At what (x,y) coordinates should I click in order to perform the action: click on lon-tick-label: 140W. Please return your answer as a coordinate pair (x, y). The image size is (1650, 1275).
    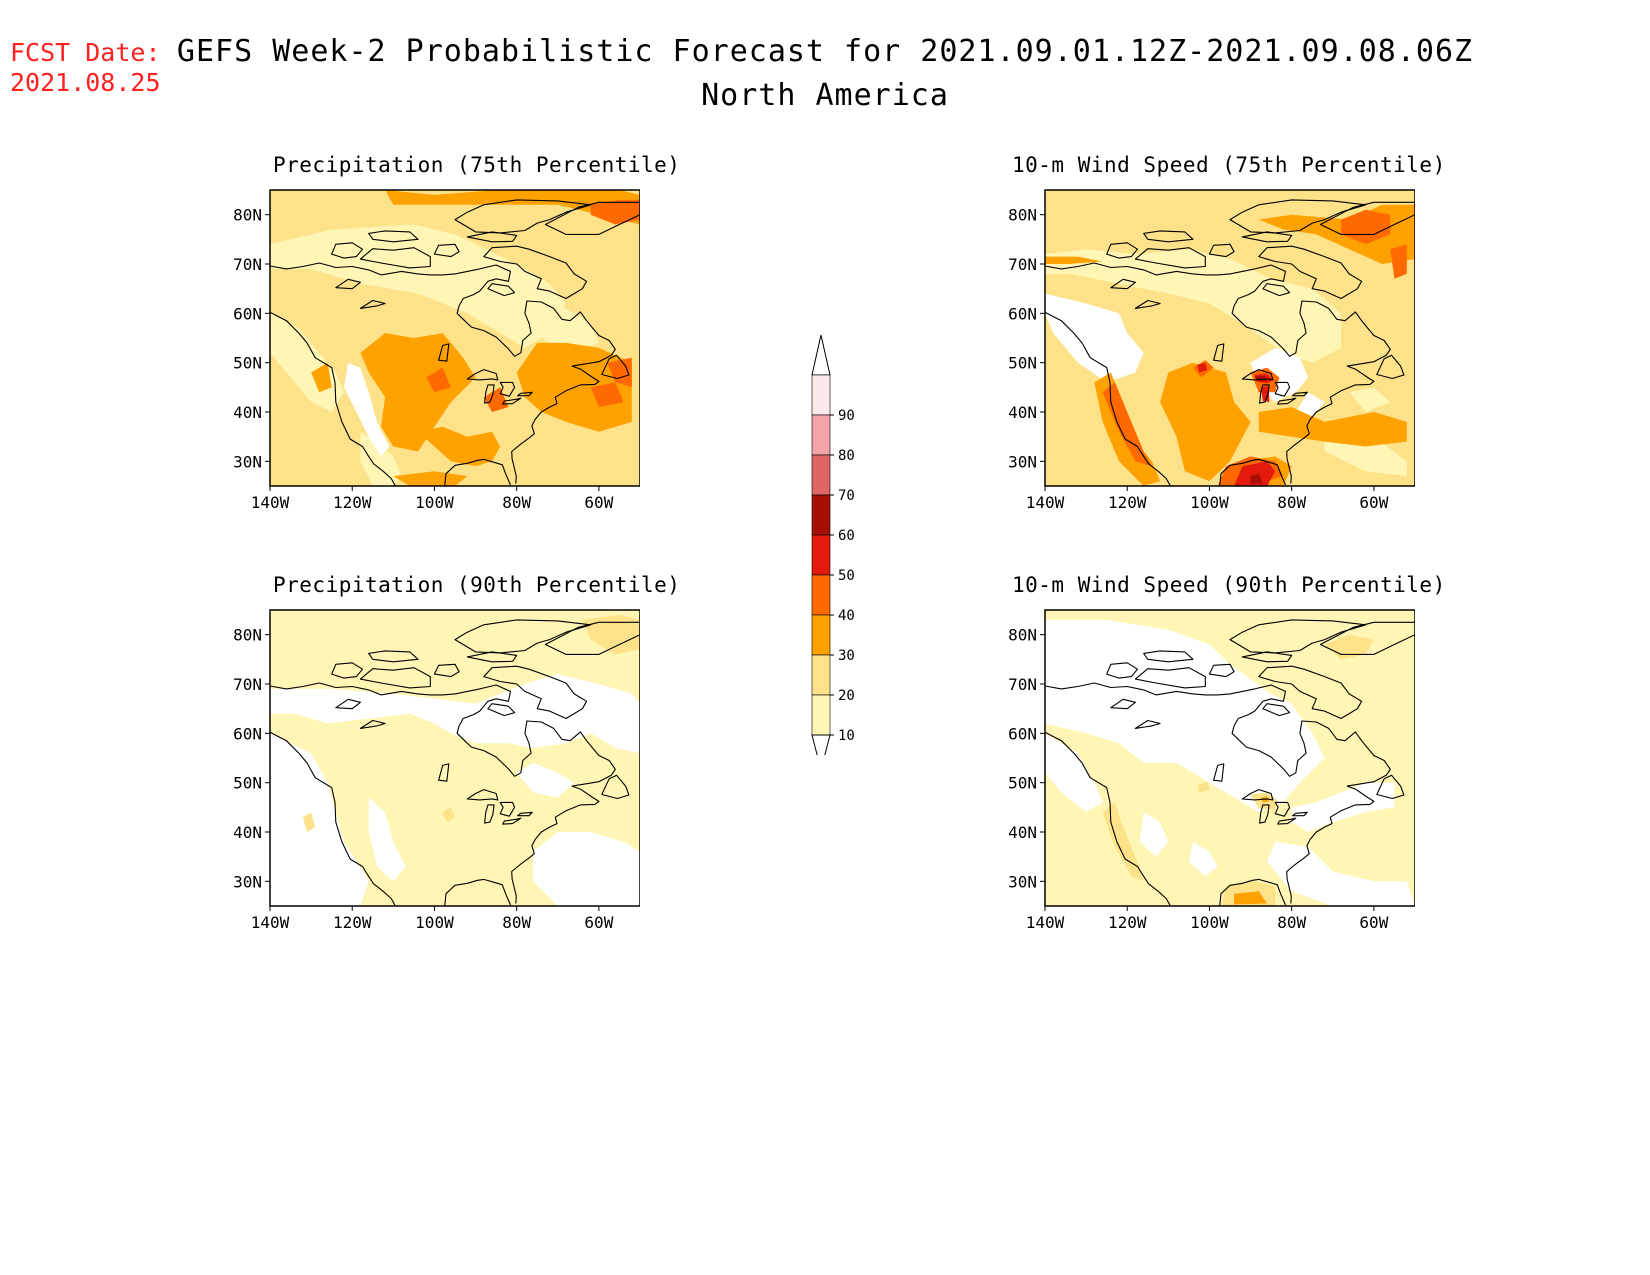
    Looking at the image, I should click on (270, 922).